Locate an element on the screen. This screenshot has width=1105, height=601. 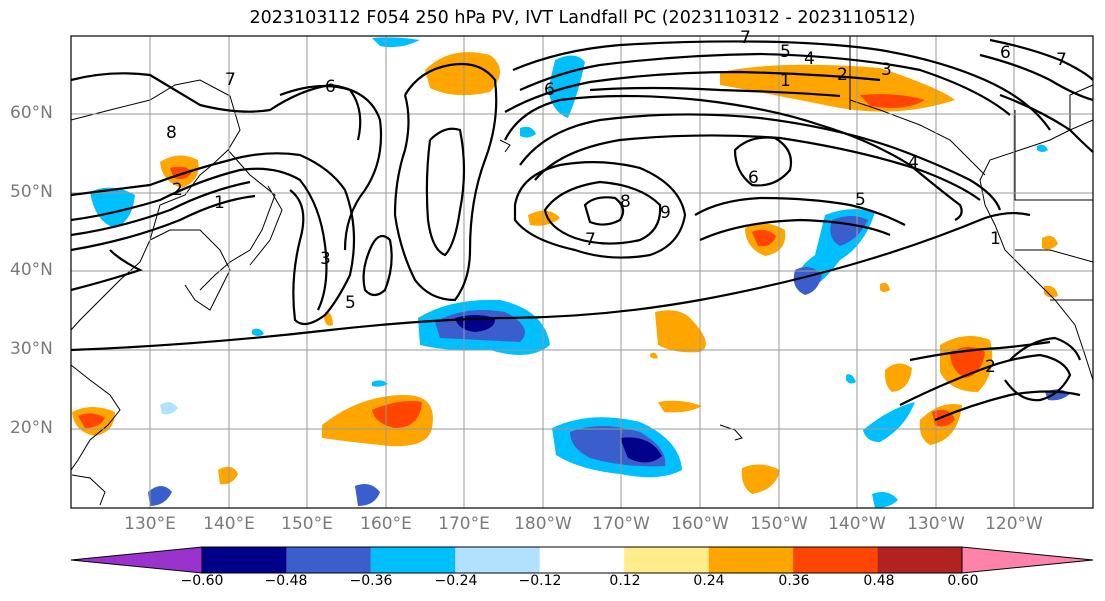
colorbar-extension-high is located at coordinates (1027, 560).